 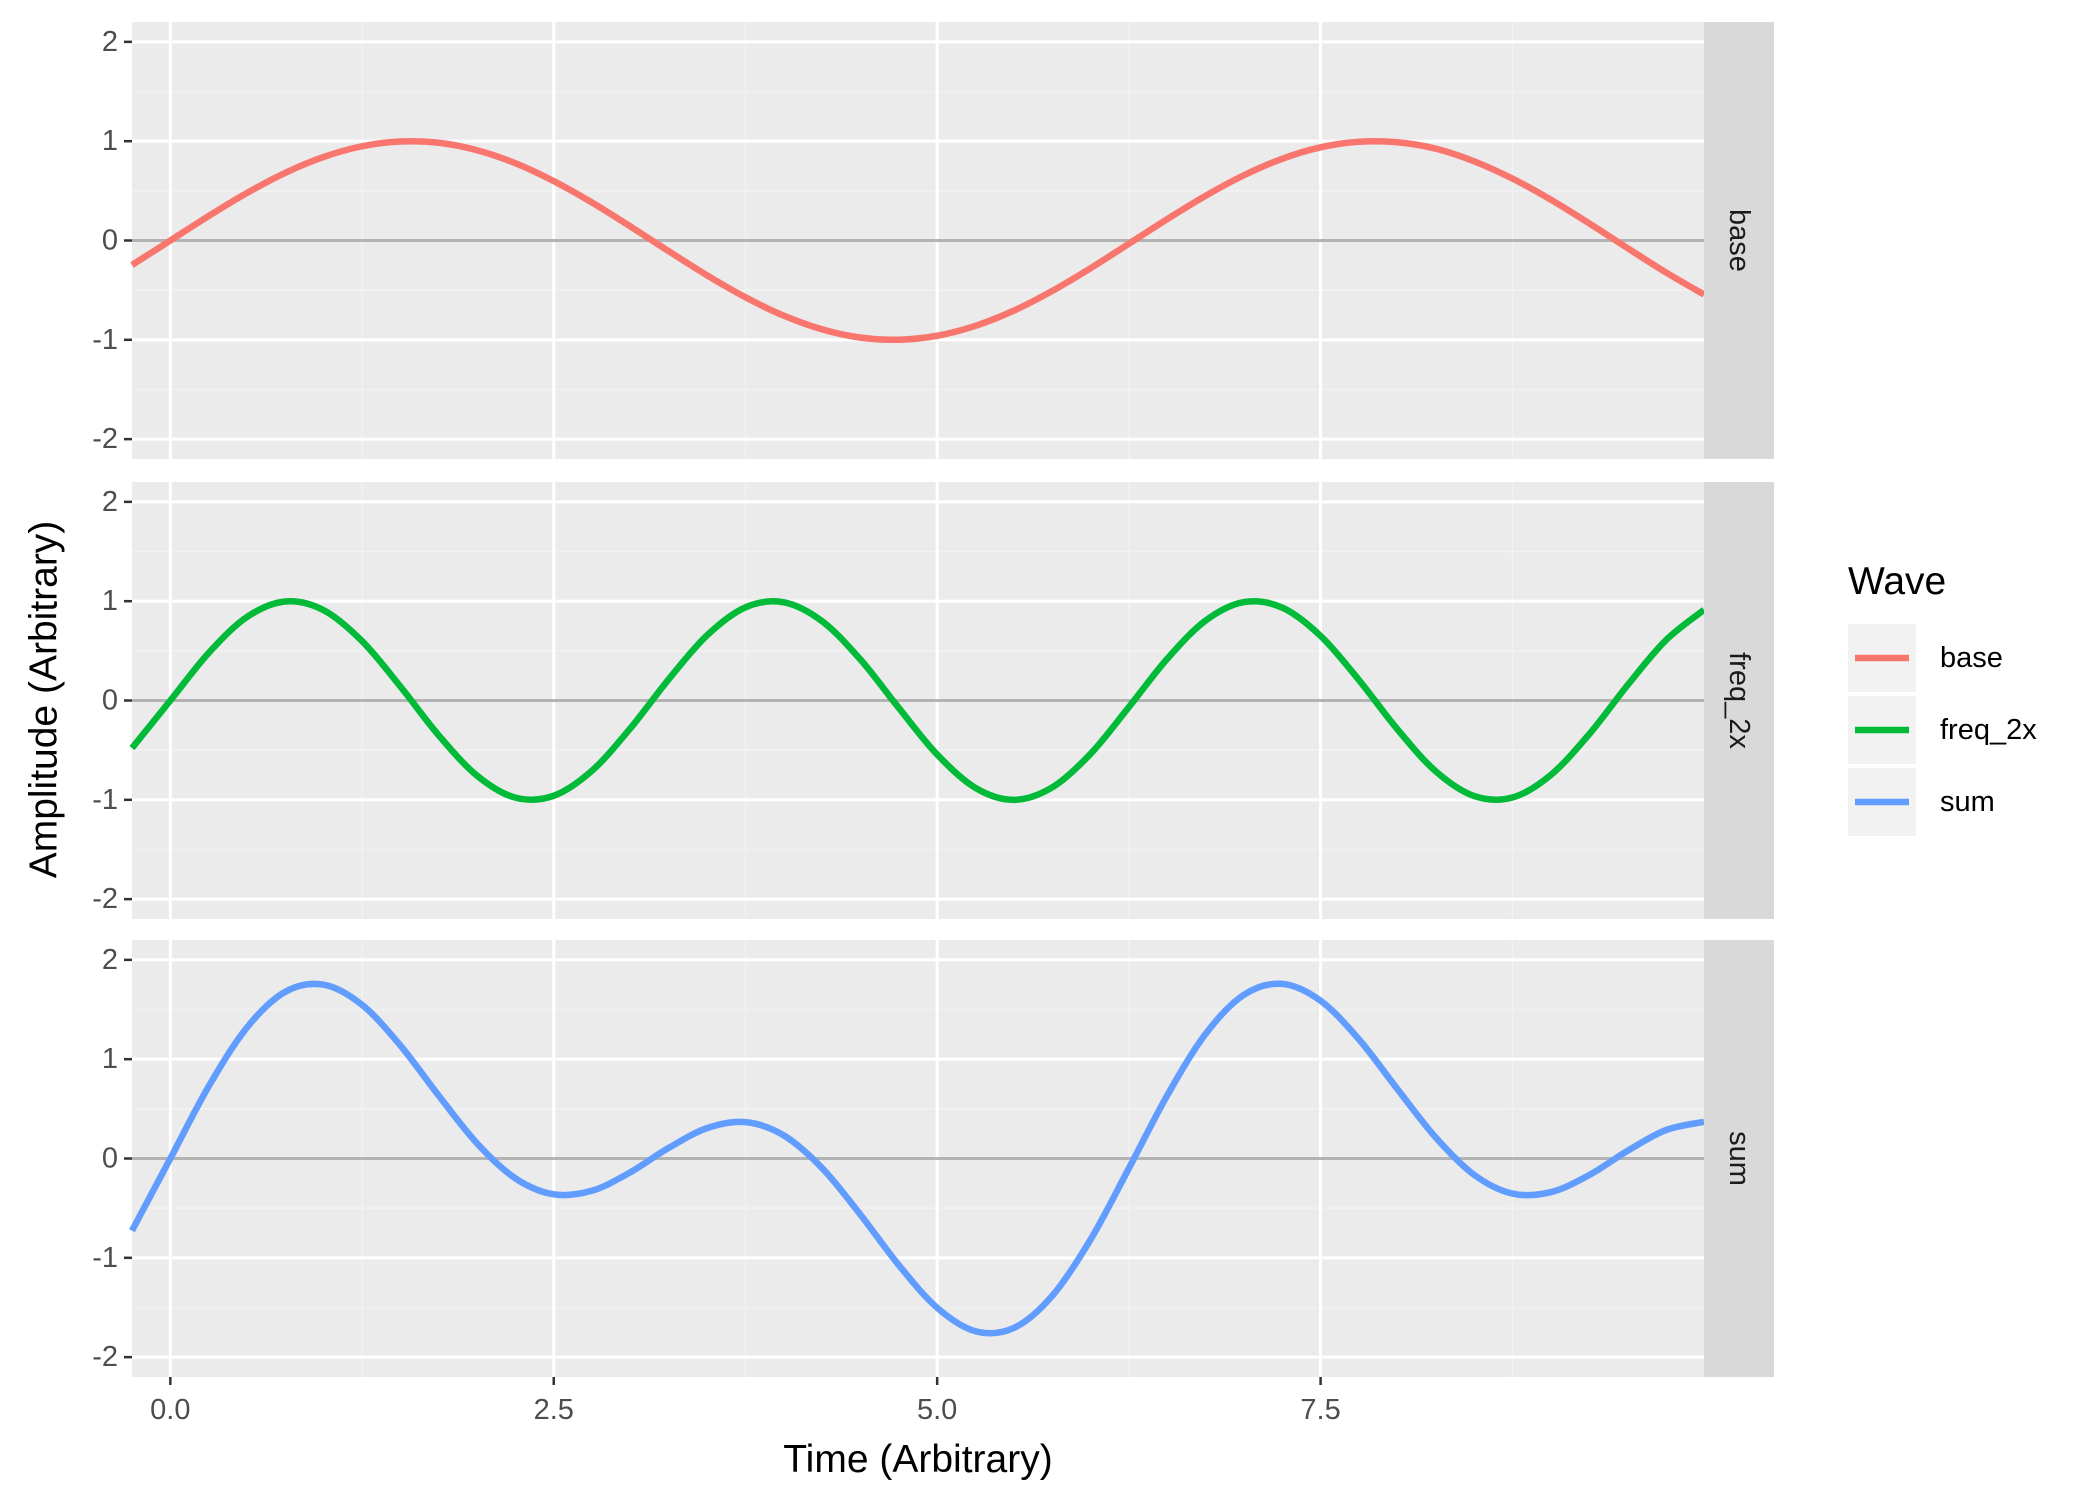 What do you see at coordinates (937, 1410) in the screenshot?
I see `x-tick-label: 5.0` at bounding box center [937, 1410].